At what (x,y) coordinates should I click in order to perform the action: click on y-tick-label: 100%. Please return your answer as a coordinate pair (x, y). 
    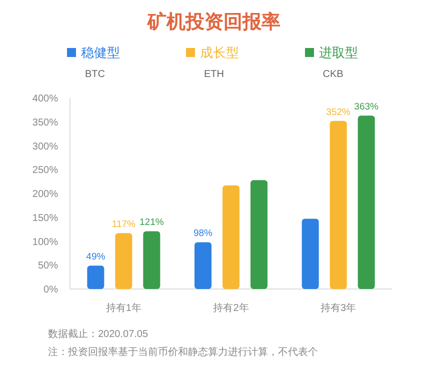
    Looking at the image, I should click on (45, 242).